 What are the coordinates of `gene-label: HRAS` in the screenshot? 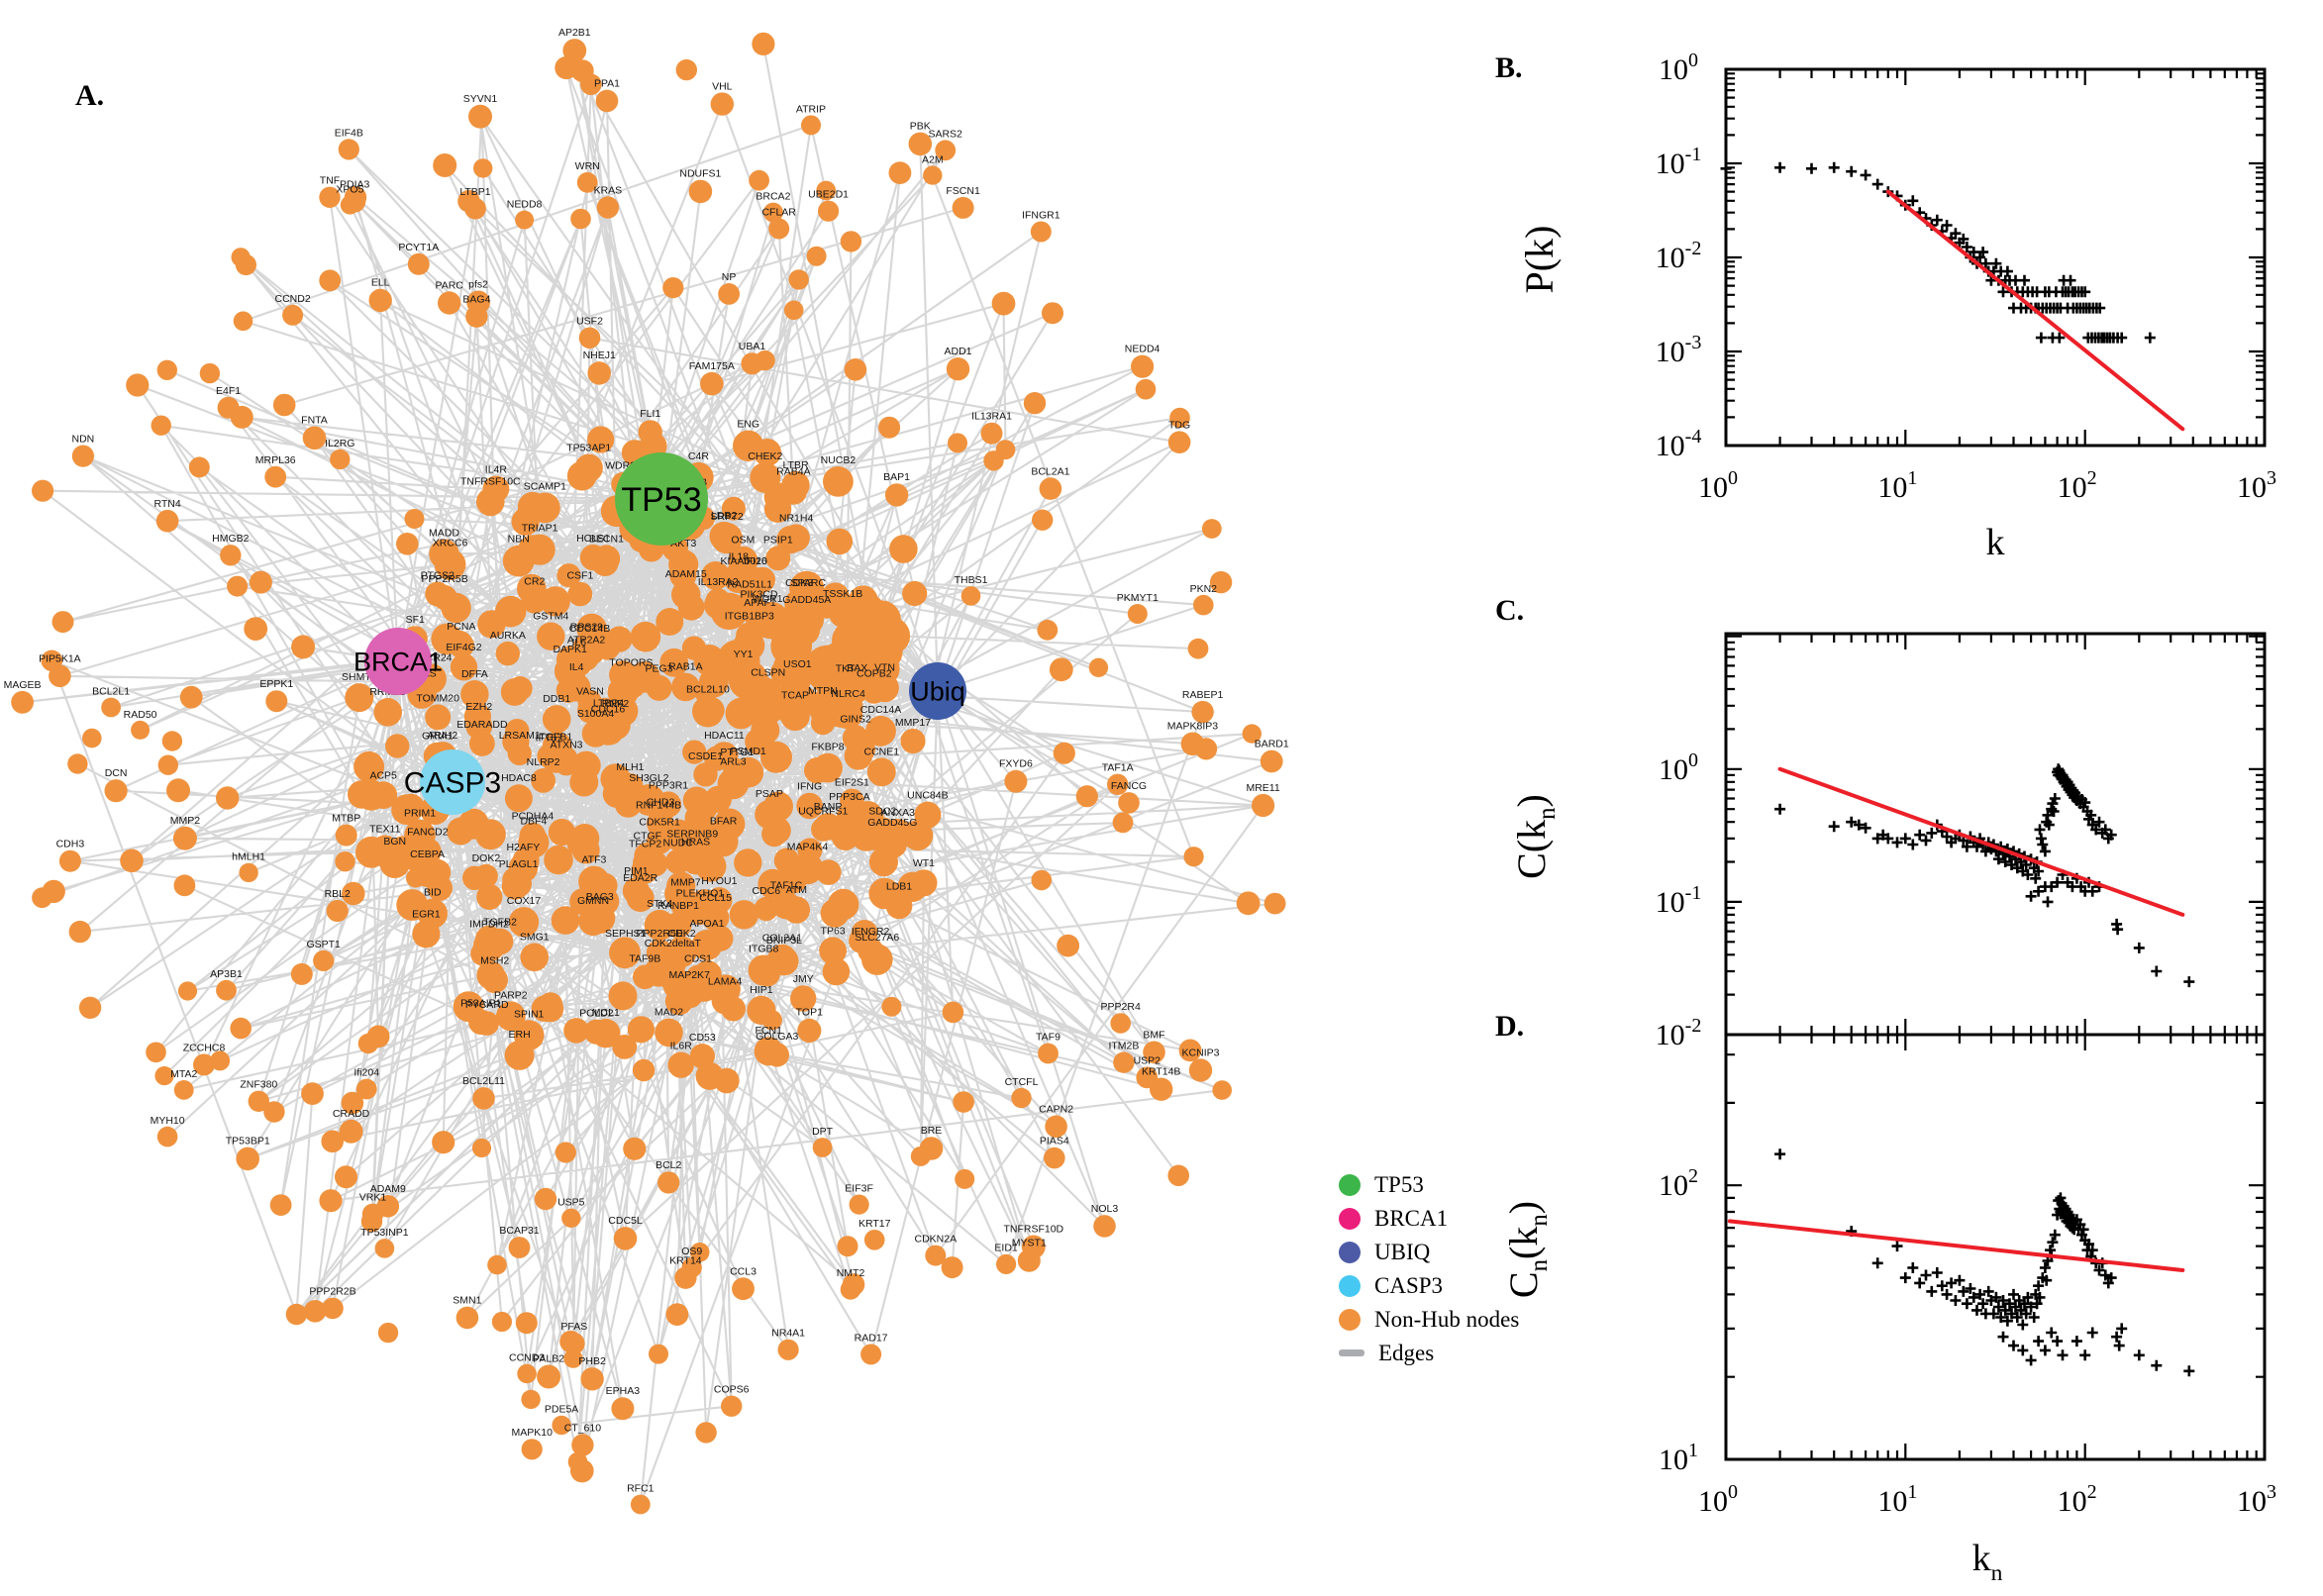 It's located at (695, 842).